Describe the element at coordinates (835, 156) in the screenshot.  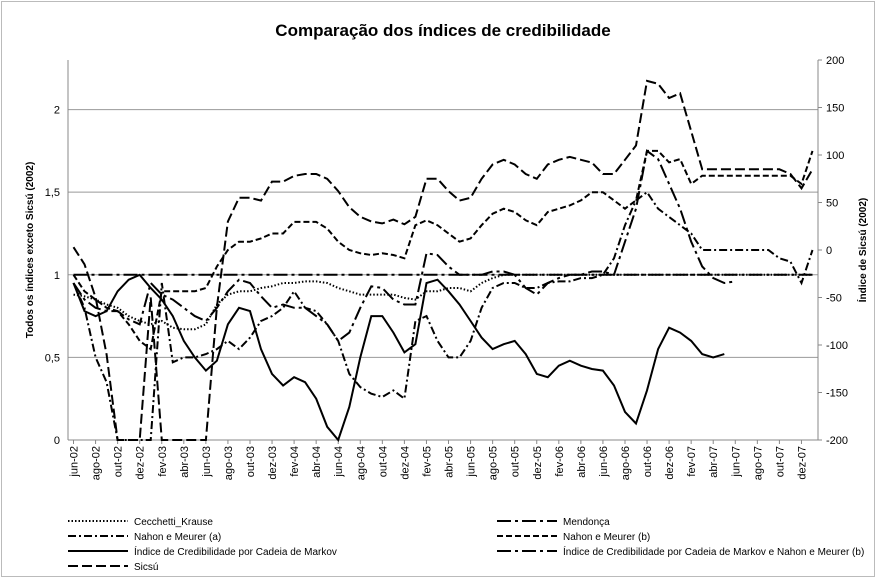
I see `y2-tick-label: 100` at that location.